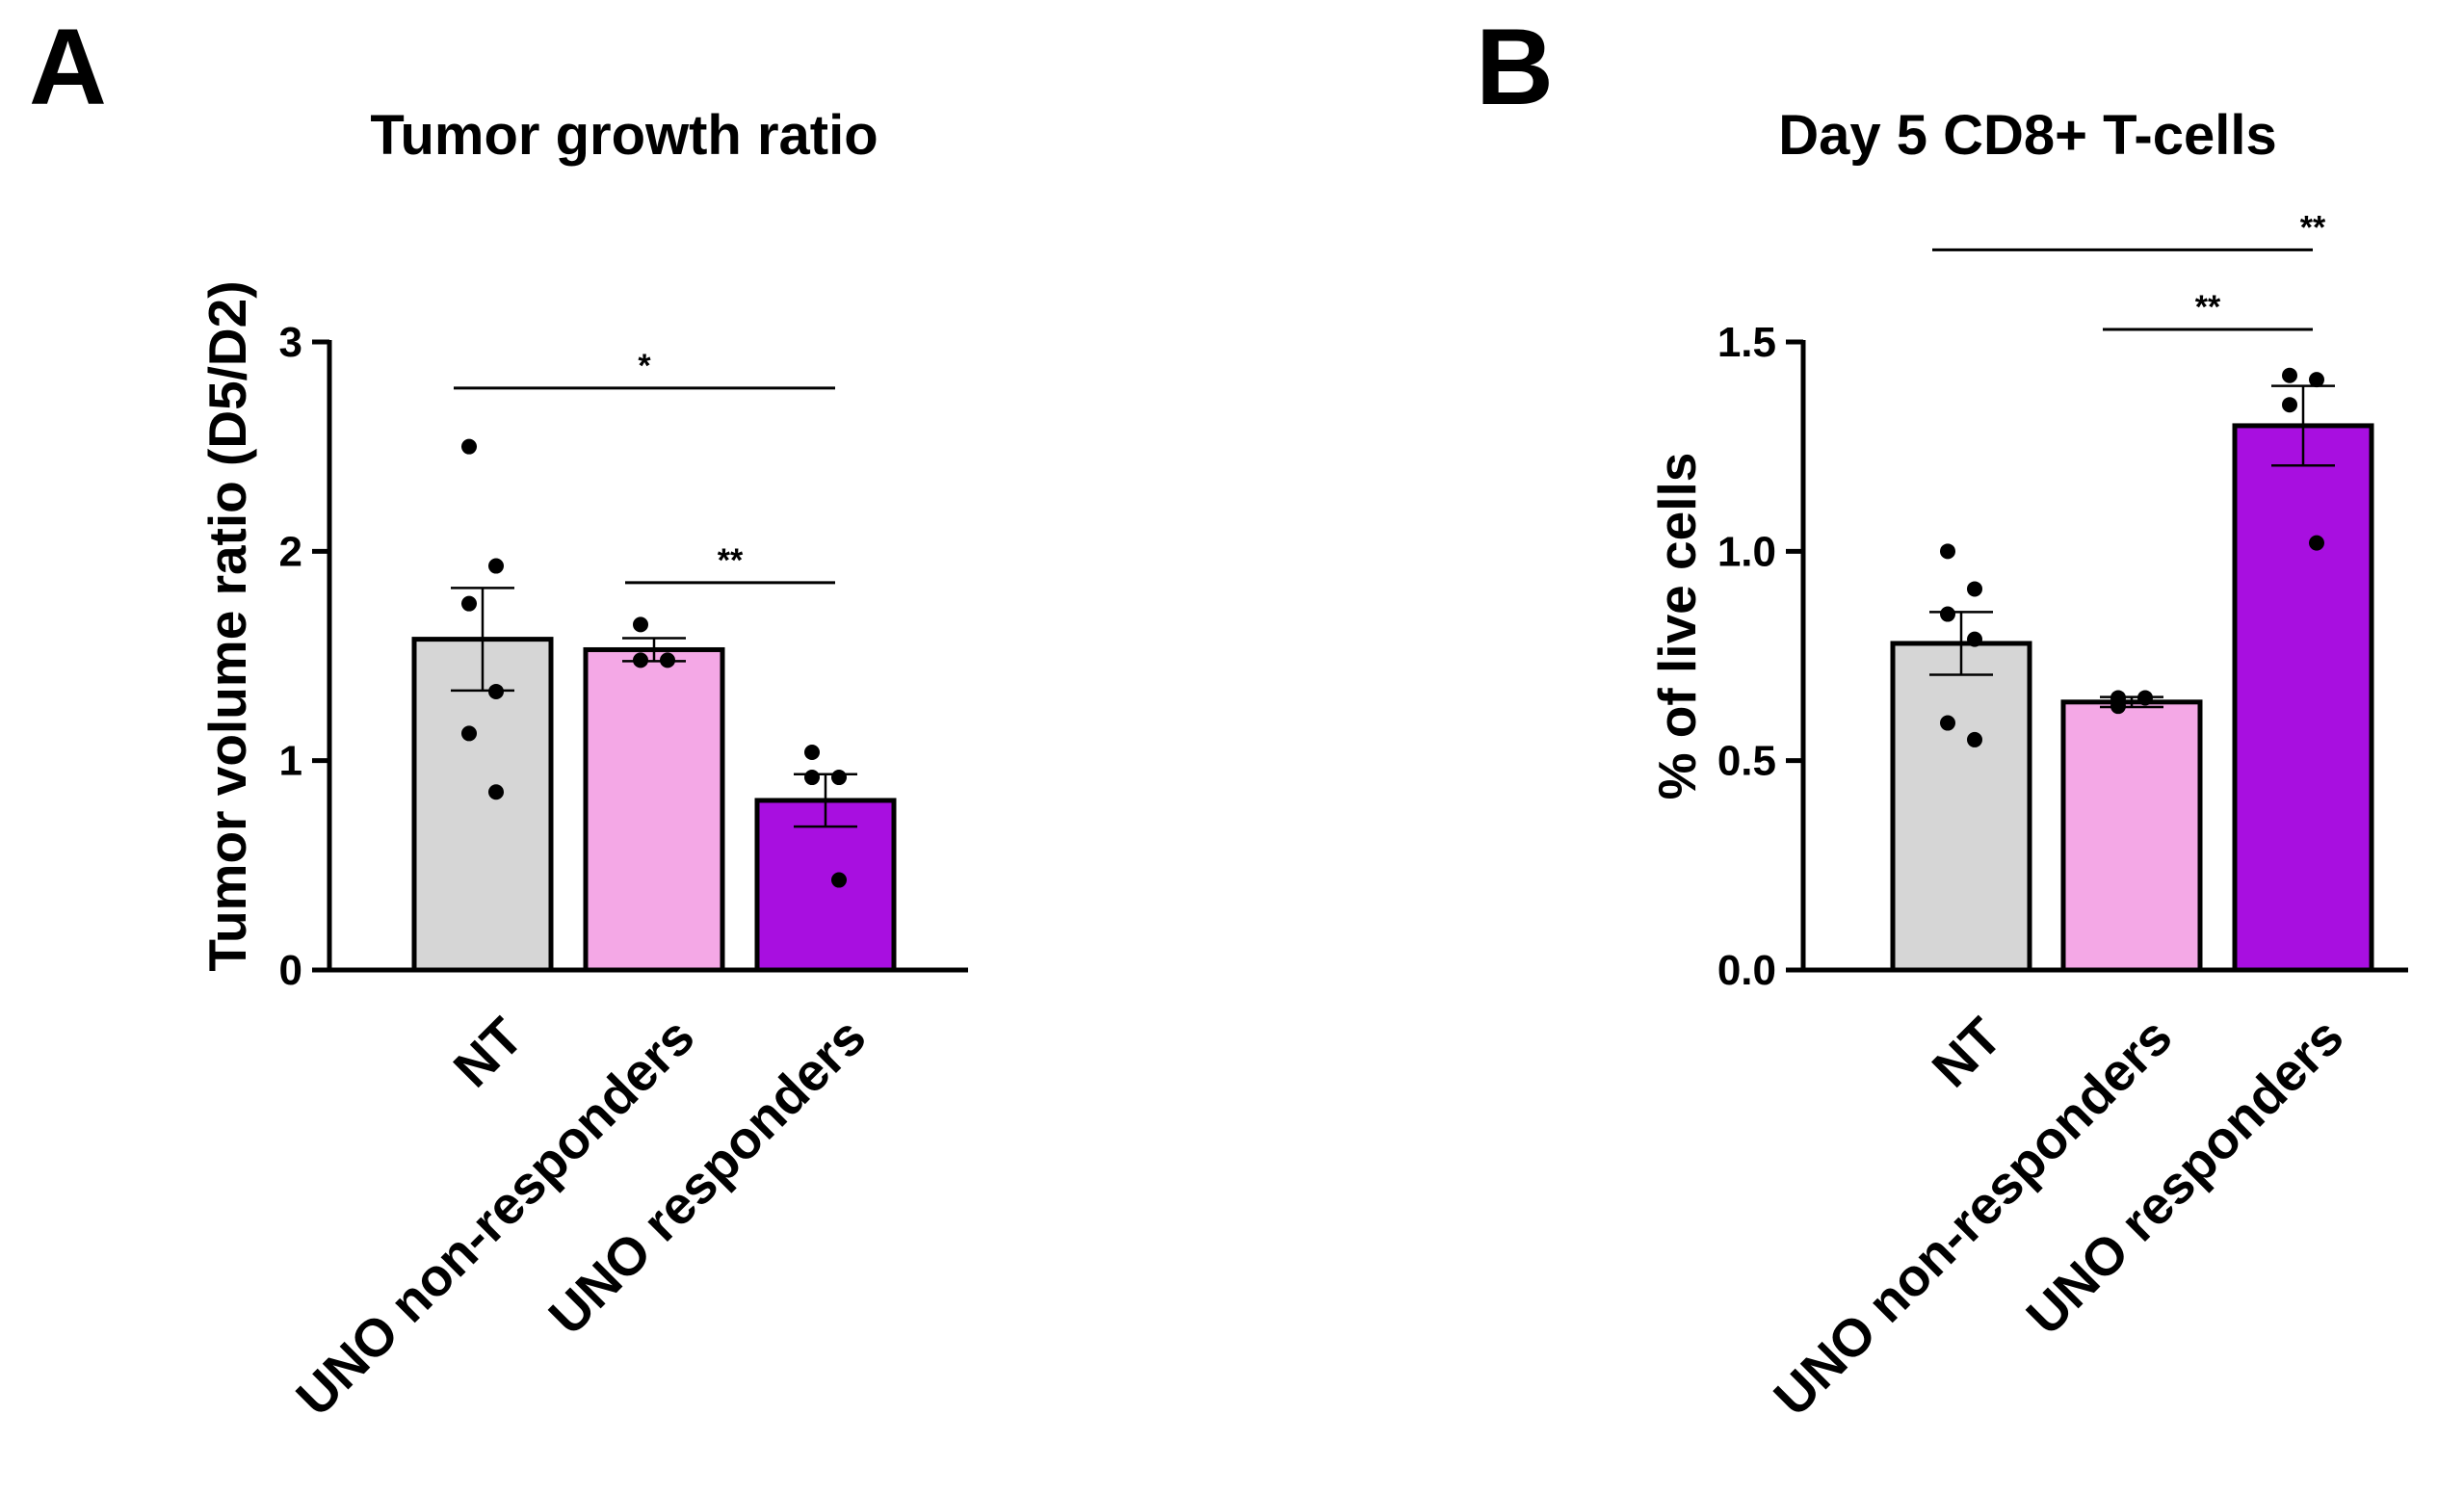  I want to click on panel-letter: B, so click(1515, 67).